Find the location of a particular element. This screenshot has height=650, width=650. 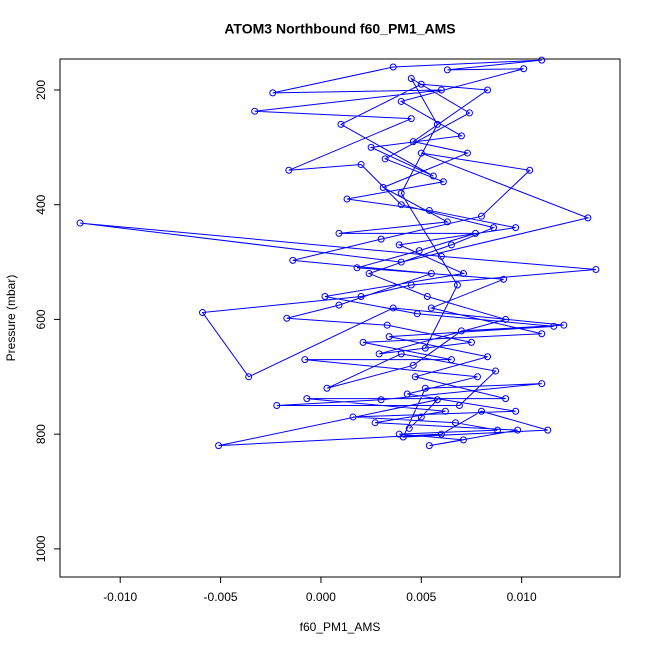

x-tick-label: 0.005 is located at coordinates (421, 597).